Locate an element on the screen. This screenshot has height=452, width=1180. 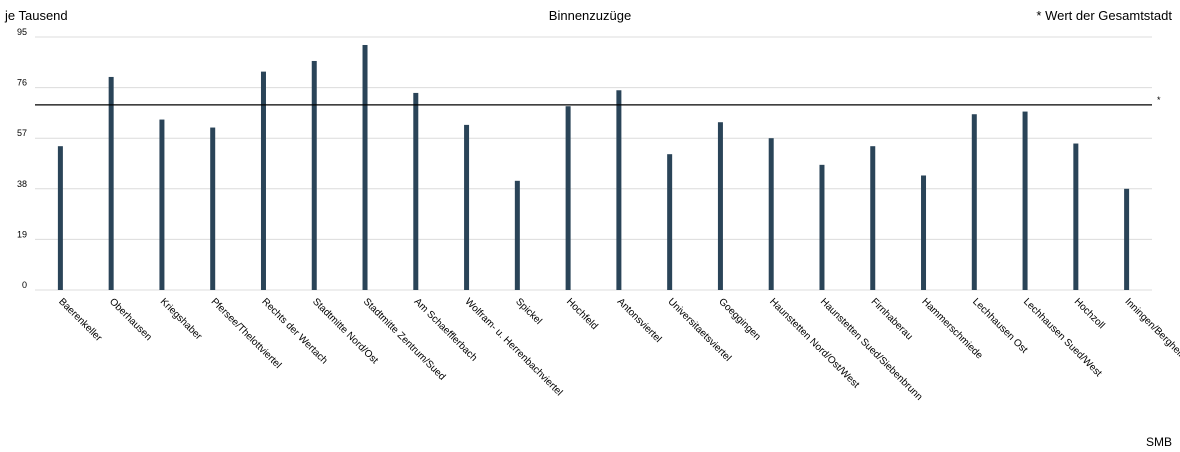
source-label: SMB is located at coordinates (1158, 442).